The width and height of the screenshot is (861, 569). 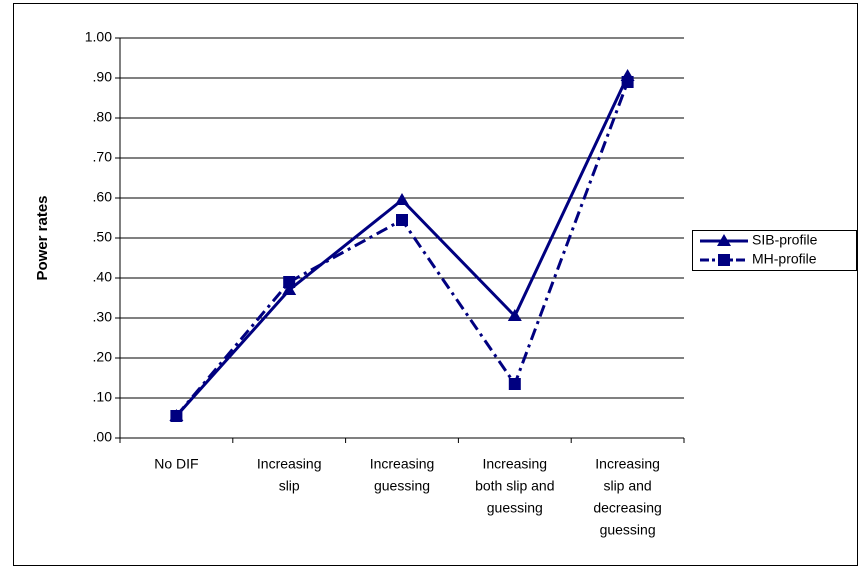 What do you see at coordinates (176, 464) in the screenshot?
I see `x-tick-label: No DIF` at bounding box center [176, 464].